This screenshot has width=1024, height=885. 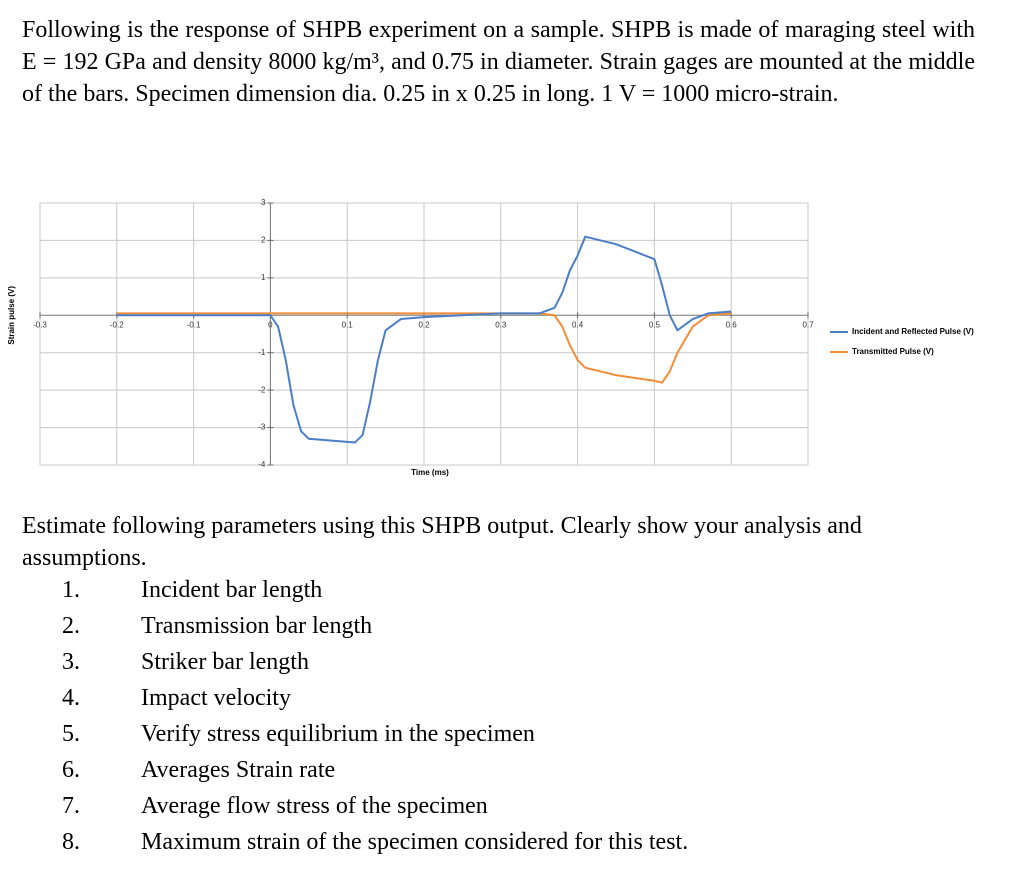 What do you see at coordinates (578, 324) in the screenshot?
I see `x-tick-label: 0.4` at bounding box center [578, 324].